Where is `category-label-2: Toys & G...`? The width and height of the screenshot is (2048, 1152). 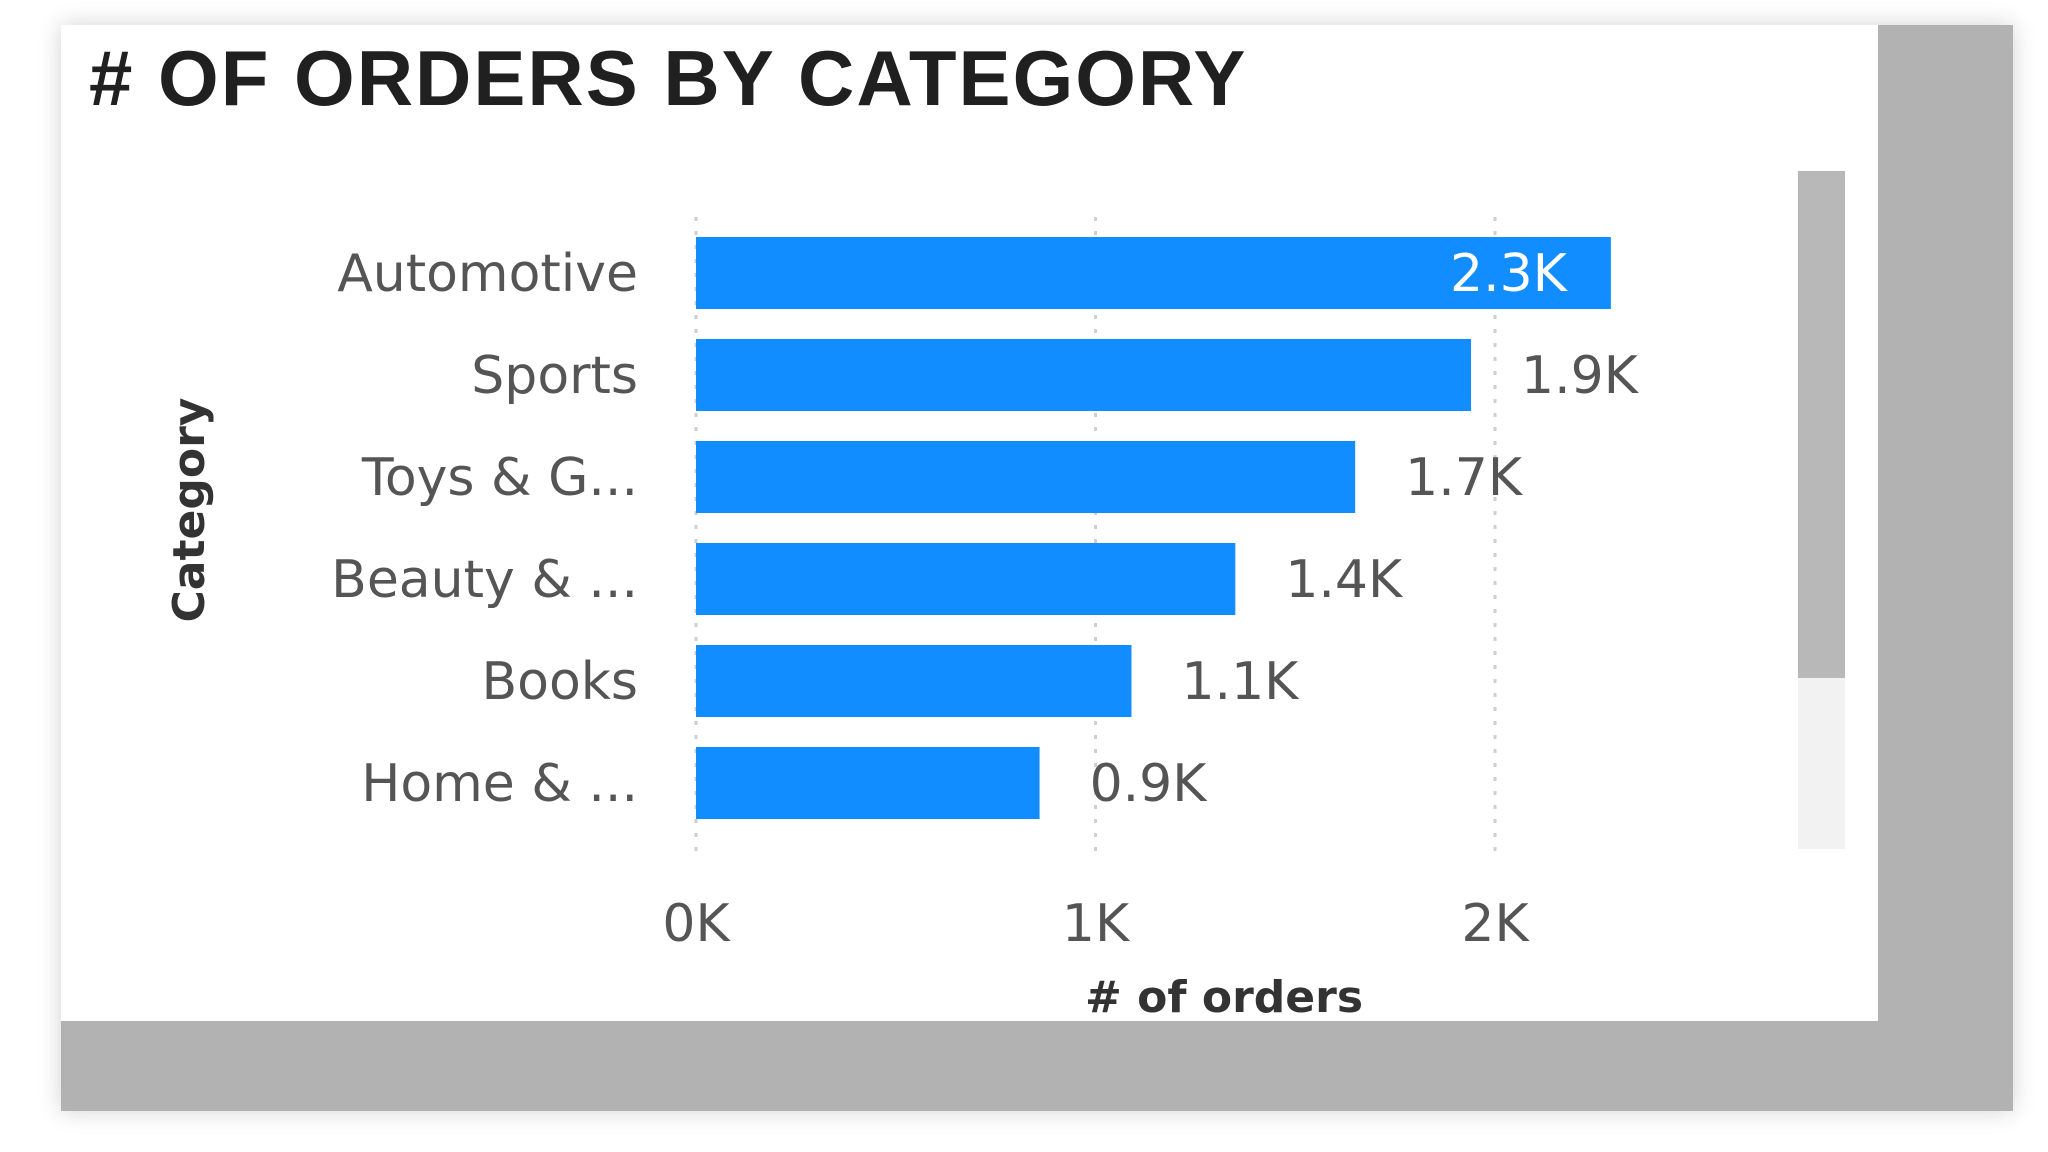
category-label-2: Toys & G... is located at coordinates (499, 478).